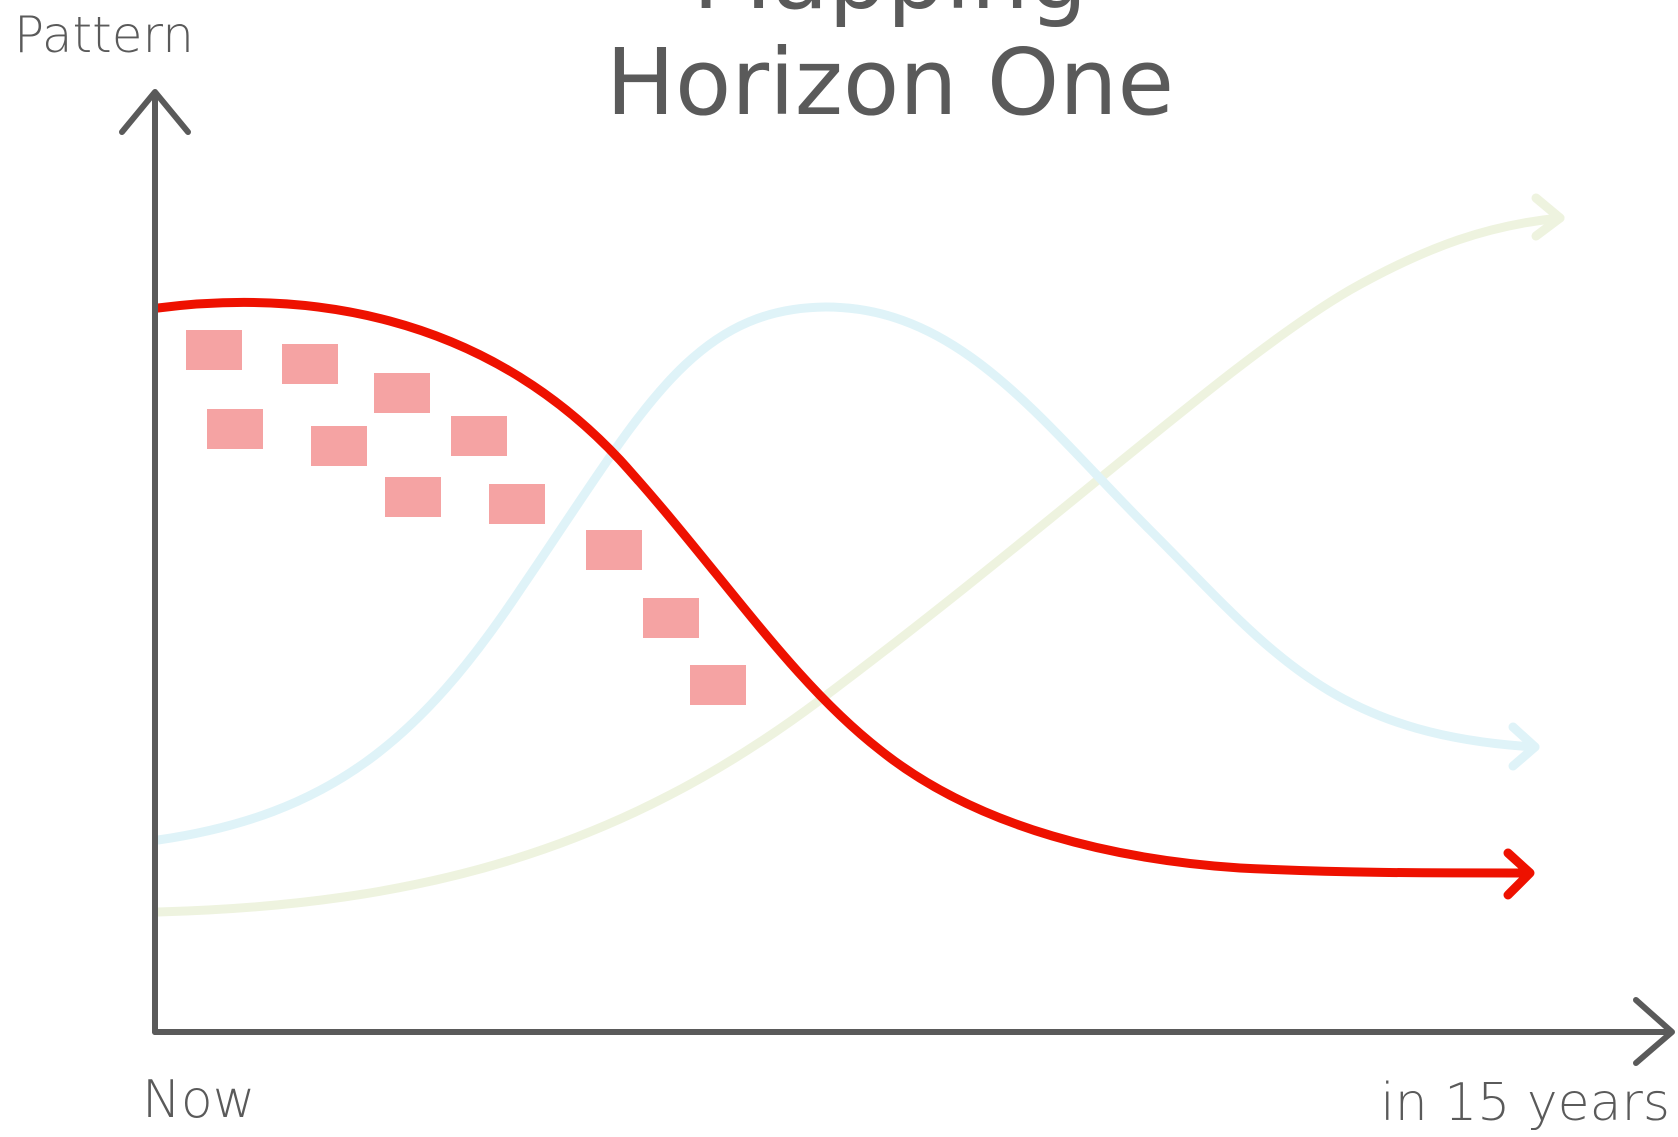  Describe the element at coordinates (466, 517) in the screenshot. I see `sticky-notes` at that location.